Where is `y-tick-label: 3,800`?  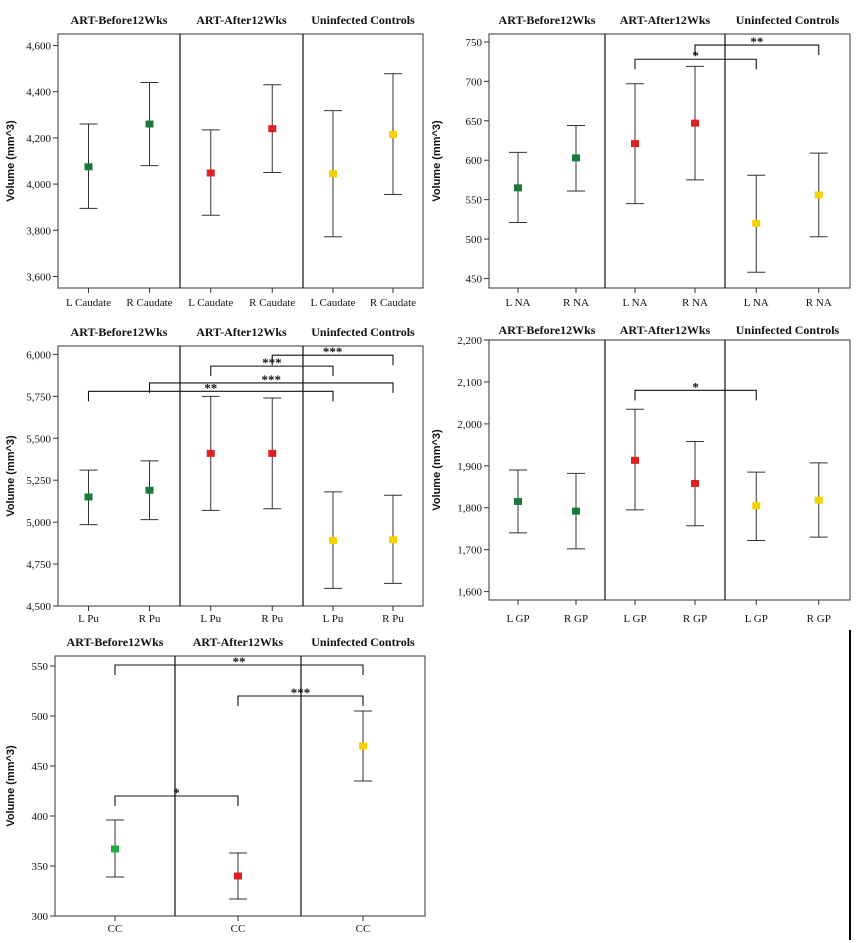 y-tick-label: 3,800 is located at coordinates (38, 231).